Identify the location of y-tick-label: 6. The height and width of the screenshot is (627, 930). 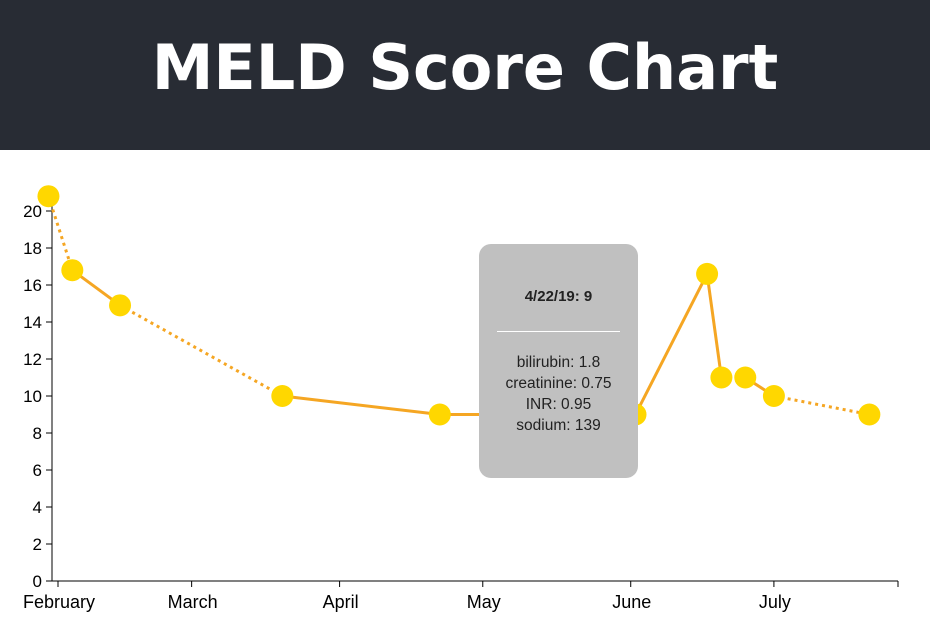
(37, 470).